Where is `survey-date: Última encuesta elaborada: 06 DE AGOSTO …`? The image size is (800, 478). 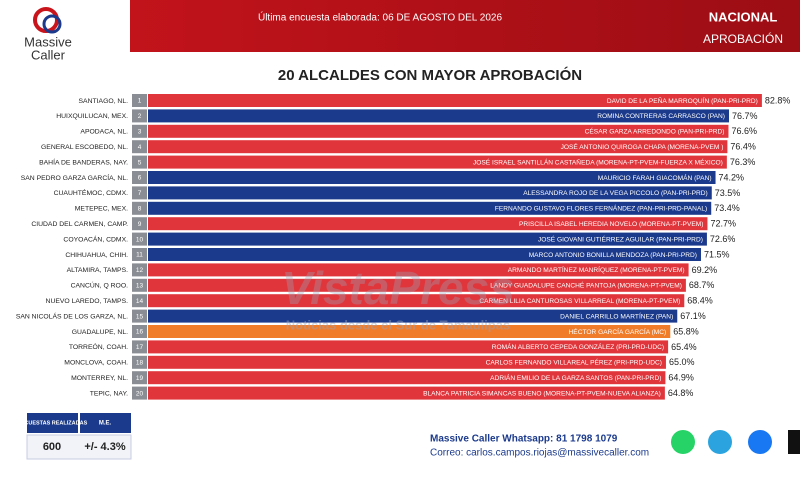
survey-date: Última encuesta elaborada: 06 DE AGOSTO … is located at coordinates (380, 17).